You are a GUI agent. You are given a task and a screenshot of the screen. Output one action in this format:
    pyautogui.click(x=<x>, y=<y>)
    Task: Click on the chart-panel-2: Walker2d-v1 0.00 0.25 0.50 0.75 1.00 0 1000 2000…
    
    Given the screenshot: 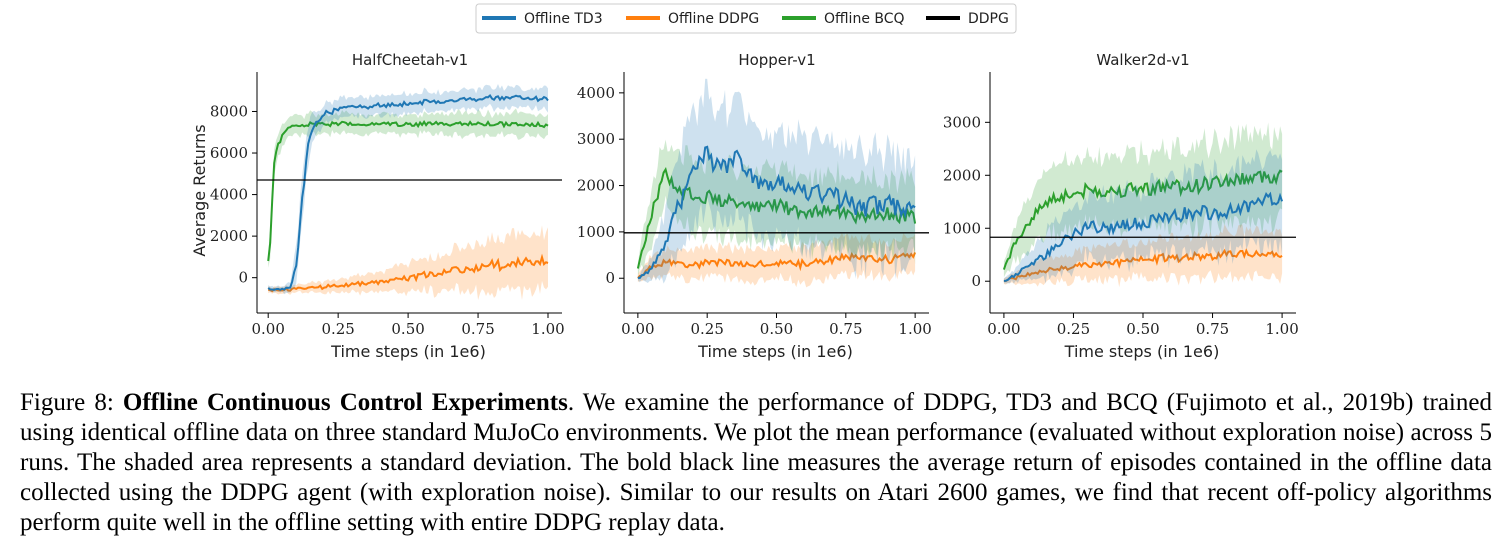 What is the action you would take?
    pyautogui.click(x=1121, y=206)
    